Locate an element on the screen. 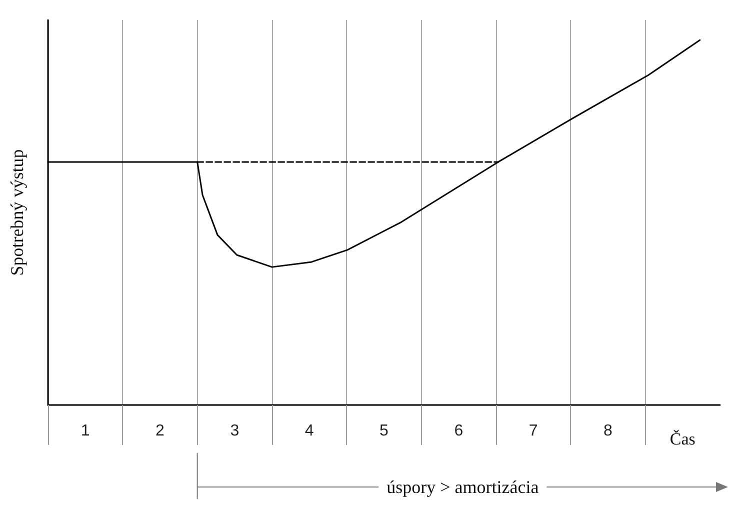 This screenshot has width=736, height=511. y-axis-title: Spotrebný výstup is located at coordinates (17, 212).